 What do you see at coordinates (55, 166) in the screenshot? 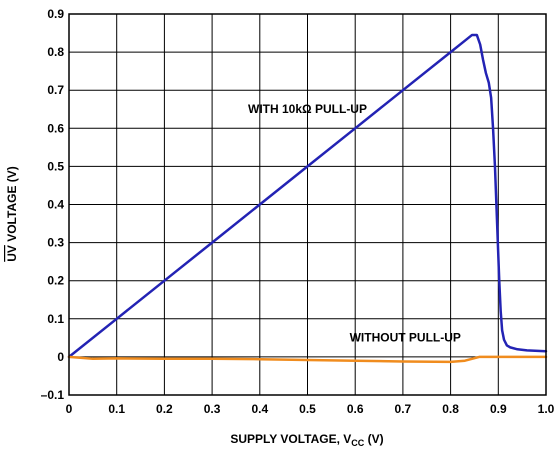
I see `y-tick-label: 0.5` at bounding box center [55, 166].